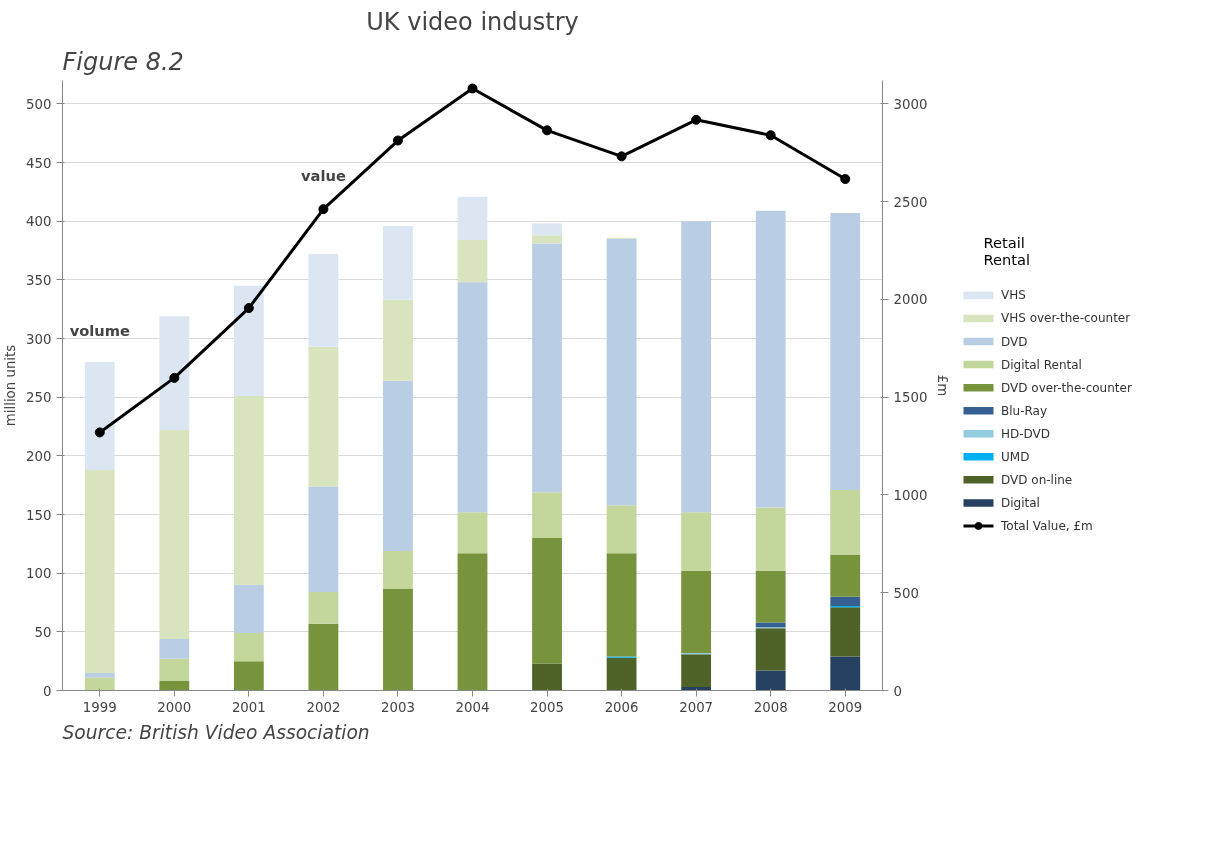 This screenshot has width=1214, height=845. What do you see at coordinates (472, 707) in the screenshot?
I see `x-tick-label: 2004` at bounding box center [472, 707].